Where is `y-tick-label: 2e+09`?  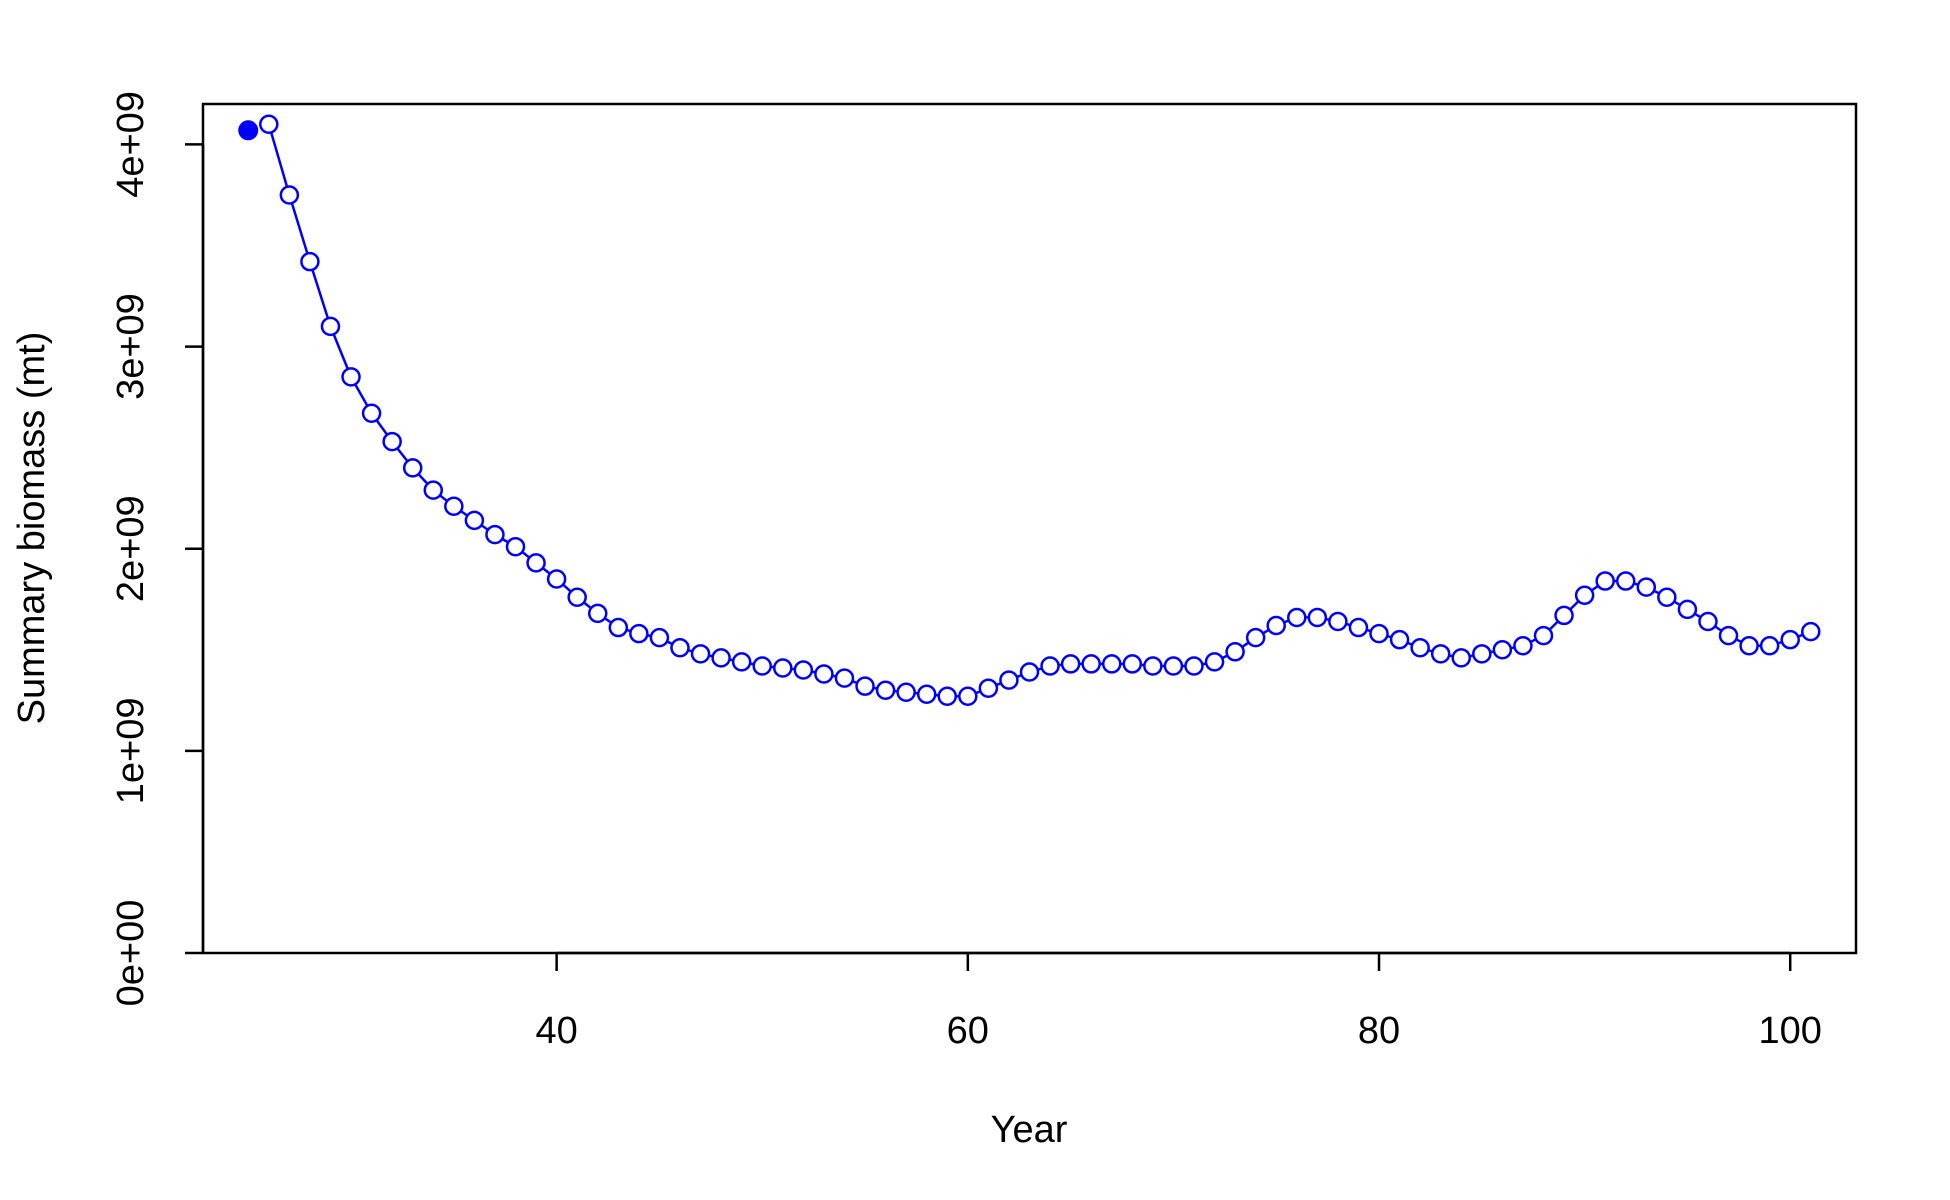 y-tick-label: 2e+09 is located at coordinates (131, 548).